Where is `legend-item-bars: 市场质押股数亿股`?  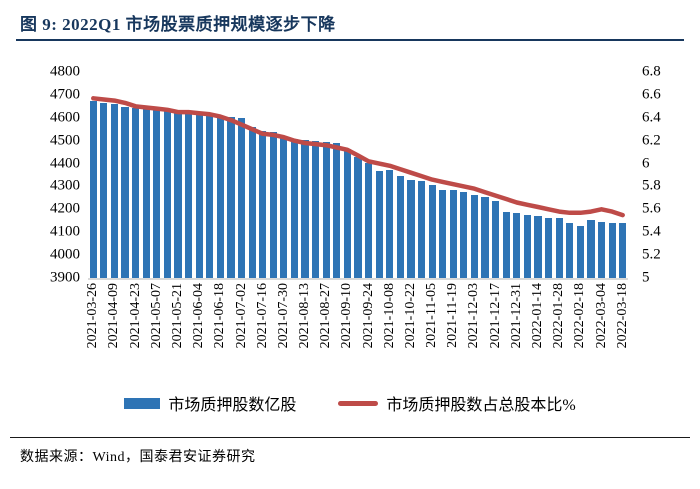 legend-item-bars: 市场质押股数亿股 is located at coordinates (210, 403).